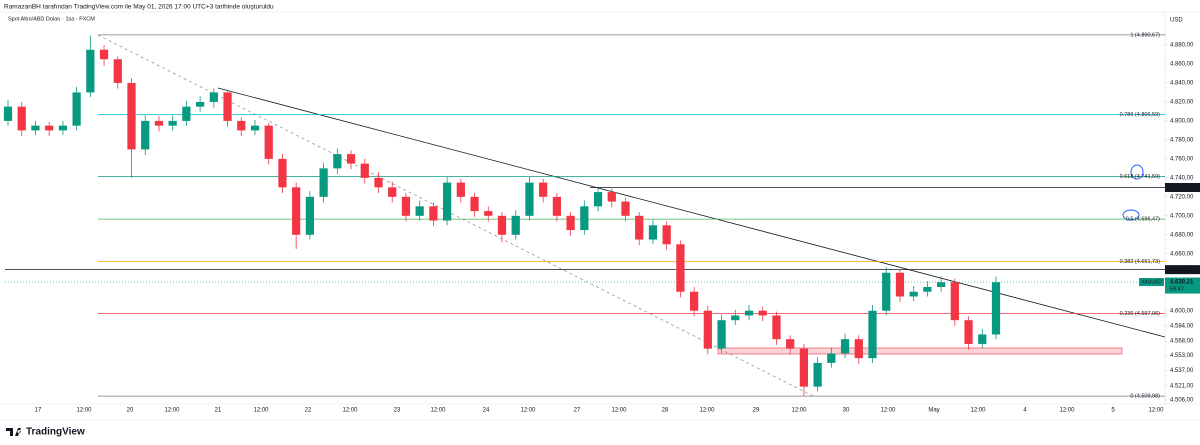 The height and width of the screenshot is (445, 1200). What do you see at coordinates (1182, 178) in the screenshot?
I see `y-tick-label: 4.740,00` at bounding box center [1182, 178].